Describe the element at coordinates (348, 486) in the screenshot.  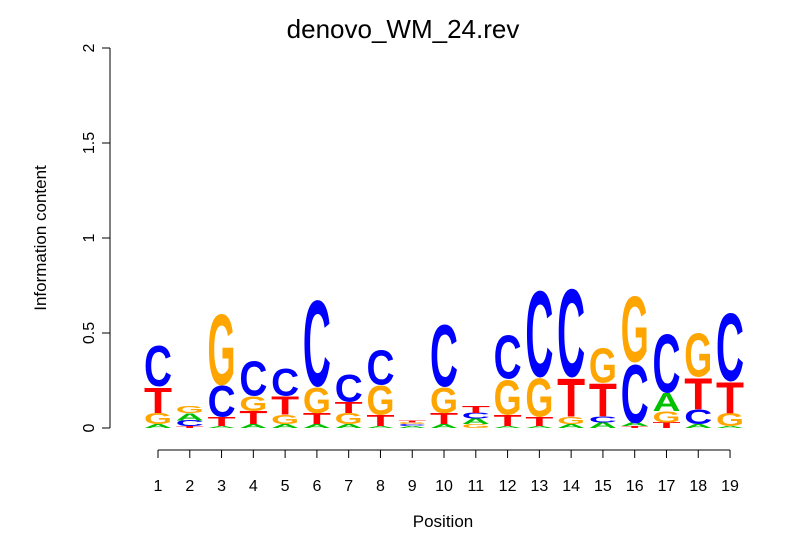
I see `x-tick-label: 7` at that location.